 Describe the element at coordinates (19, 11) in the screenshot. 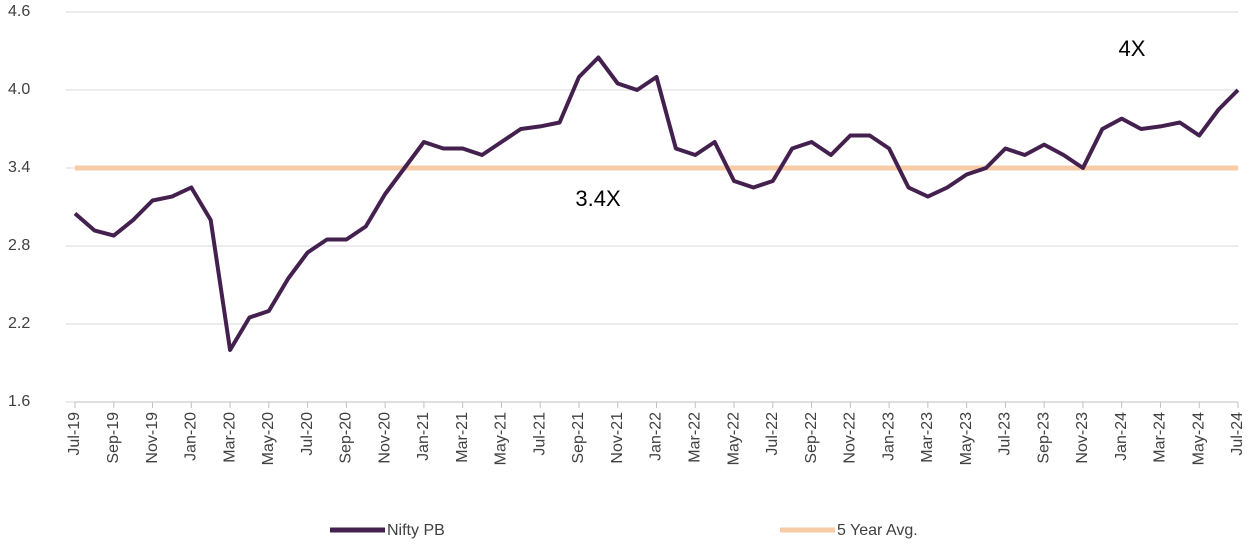

I see `y-tick-label: 4.6` at that location.